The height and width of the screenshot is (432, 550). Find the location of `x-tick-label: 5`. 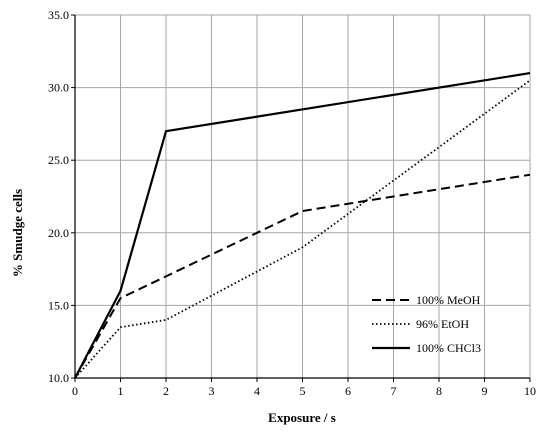

x-tick-label: 5 is located at coordinates (303, 391).